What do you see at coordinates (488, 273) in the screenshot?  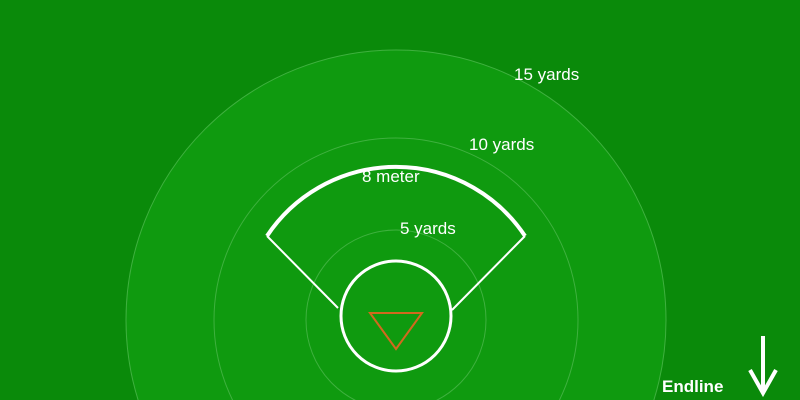 I see `arc-right-line` at bounding box center [488, 273].